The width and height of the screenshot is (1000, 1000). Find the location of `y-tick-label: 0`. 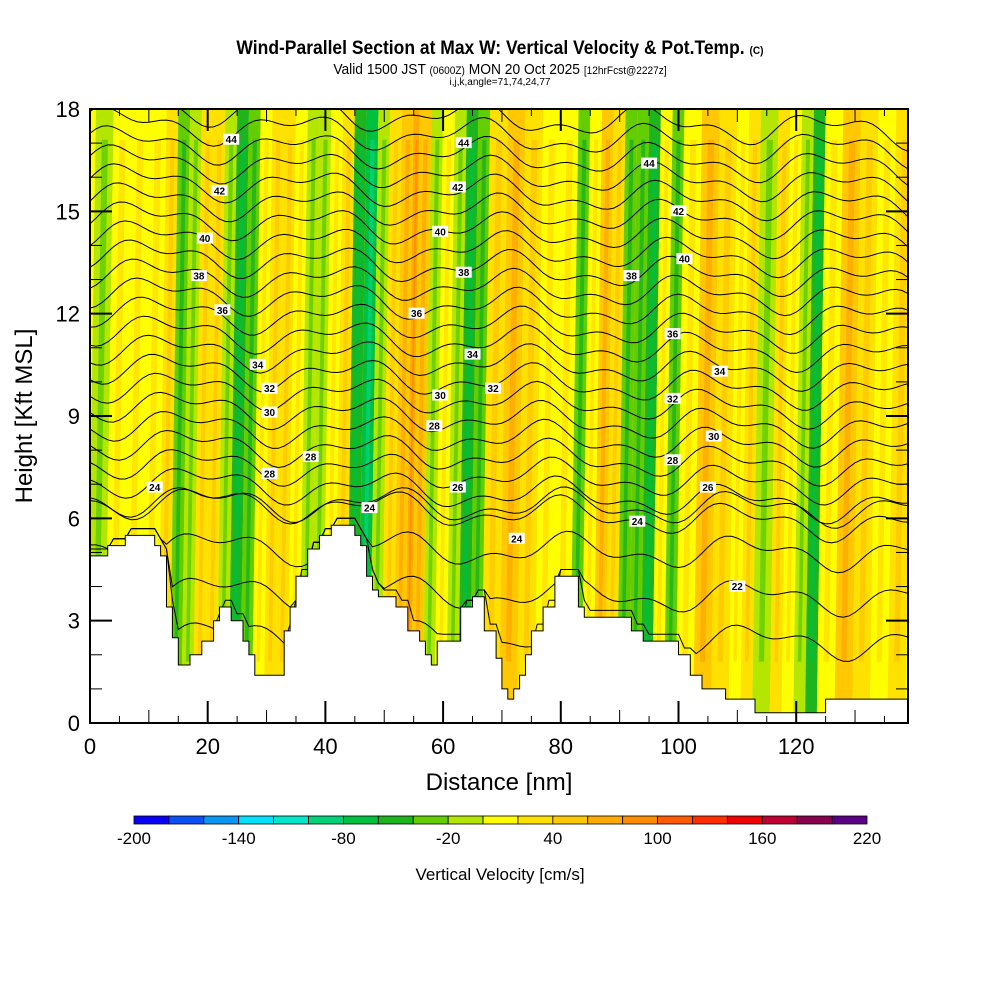

y-tick-label: 0 is located at coordinates (74, 723).